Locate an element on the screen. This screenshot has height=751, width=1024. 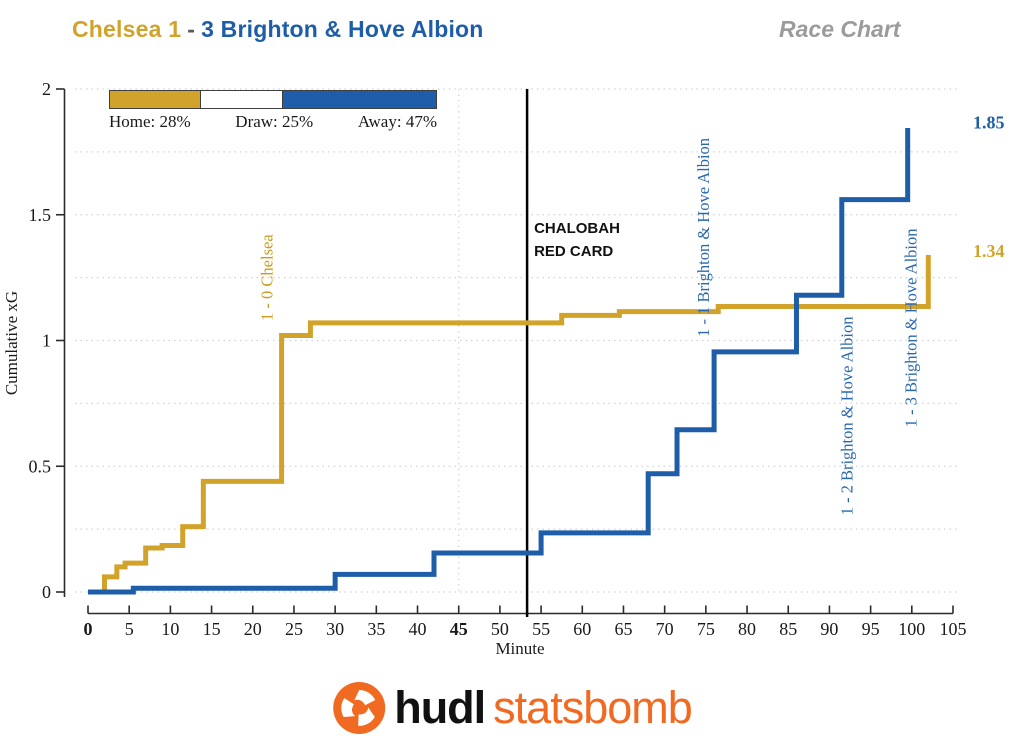
x-tick-label: 105 is located at coordinates (953, 629).